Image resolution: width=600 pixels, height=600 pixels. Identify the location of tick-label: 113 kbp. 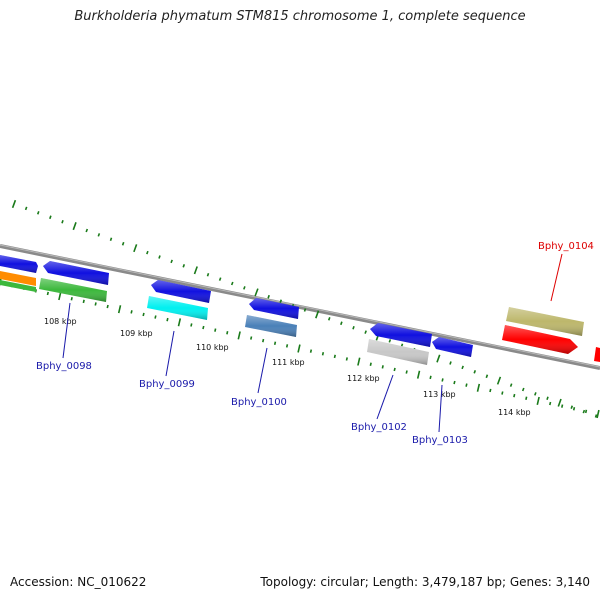
(439, 394).